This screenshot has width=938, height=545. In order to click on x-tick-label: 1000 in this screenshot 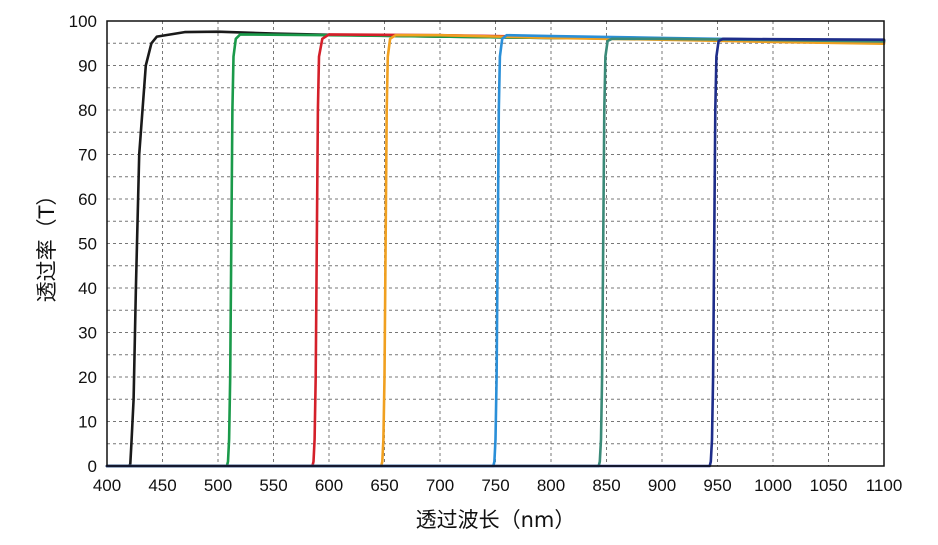, I will do `click(773, 485)`.